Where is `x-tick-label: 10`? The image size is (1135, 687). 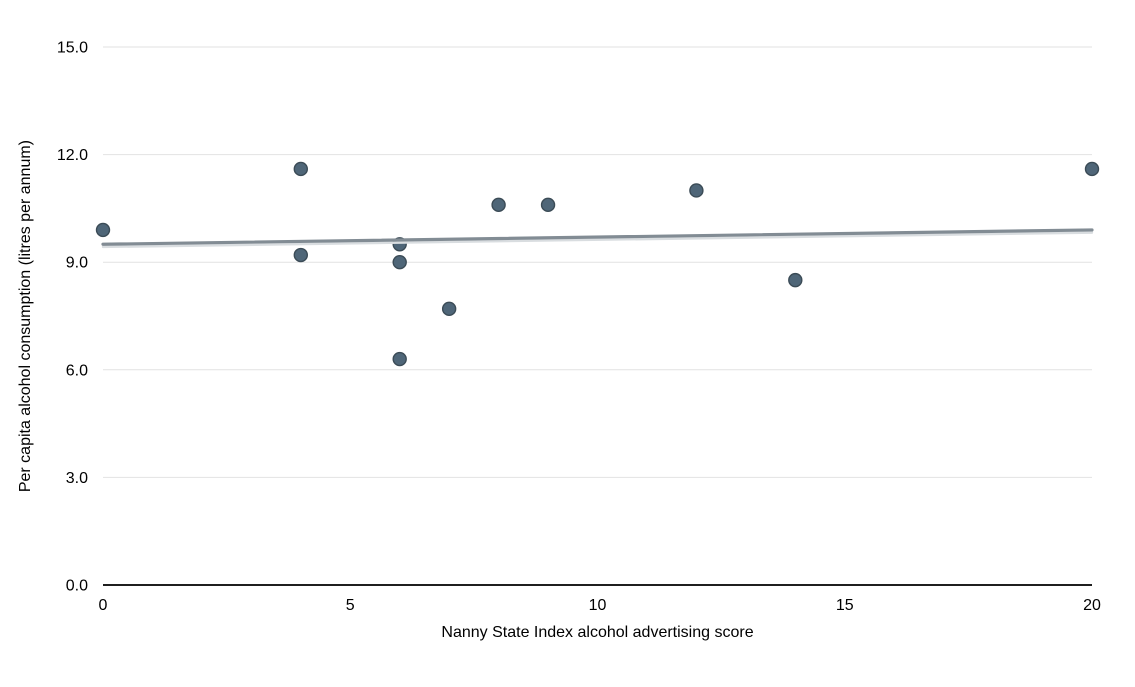
x-tick-label: 10 is located at coordinates (598, 605).